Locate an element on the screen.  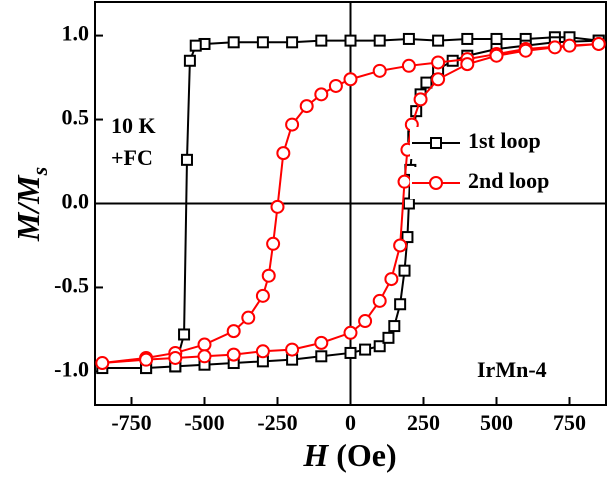
x-label-unit: (Oe) is located at coordinates (366, 455).